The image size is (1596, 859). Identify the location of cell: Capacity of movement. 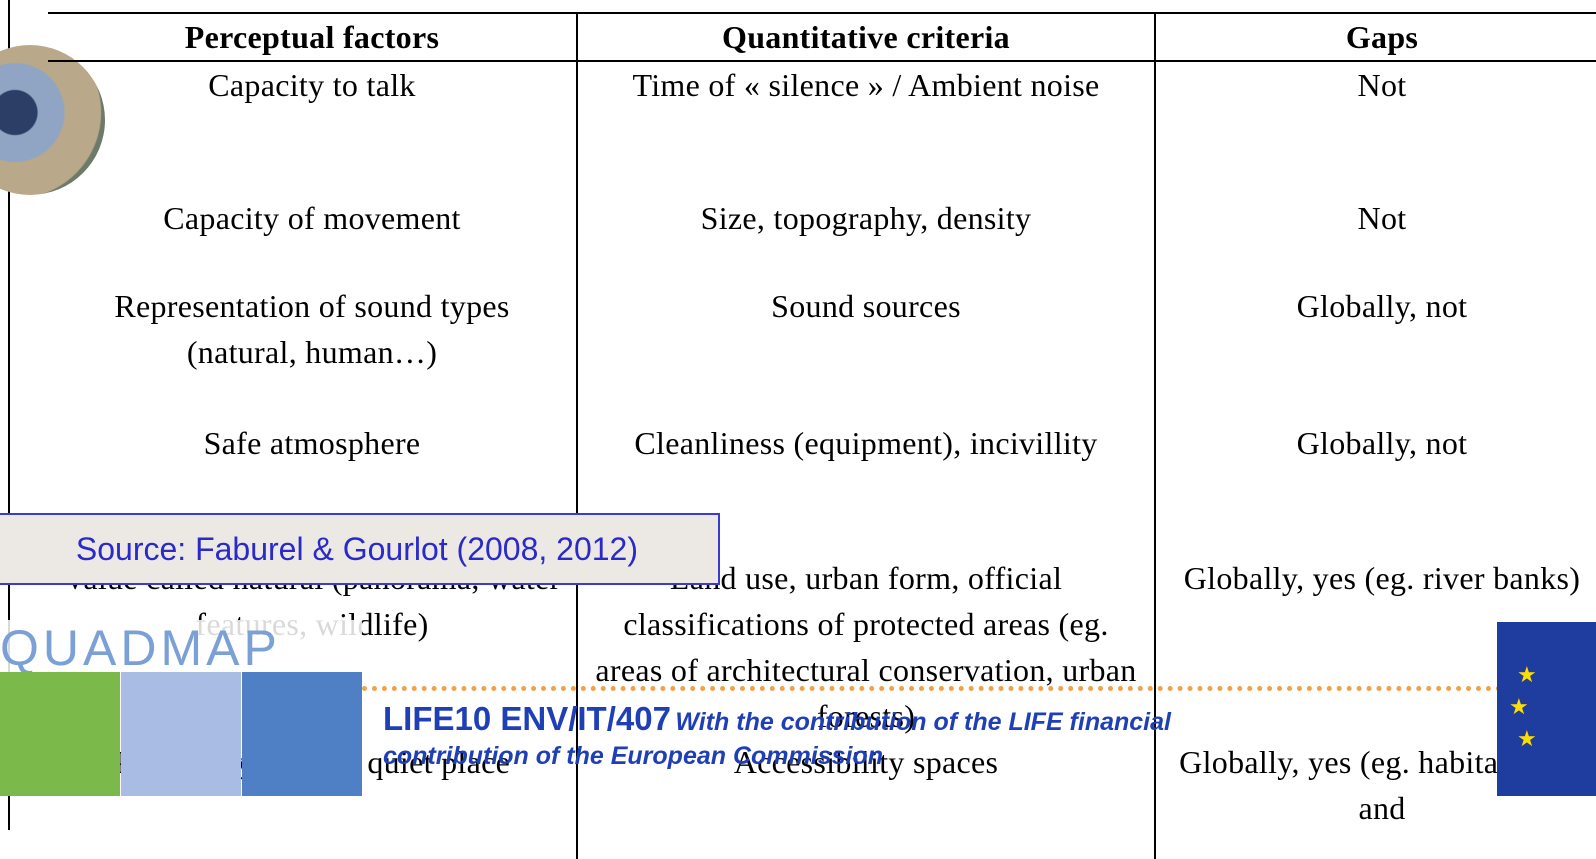
(312, 218).